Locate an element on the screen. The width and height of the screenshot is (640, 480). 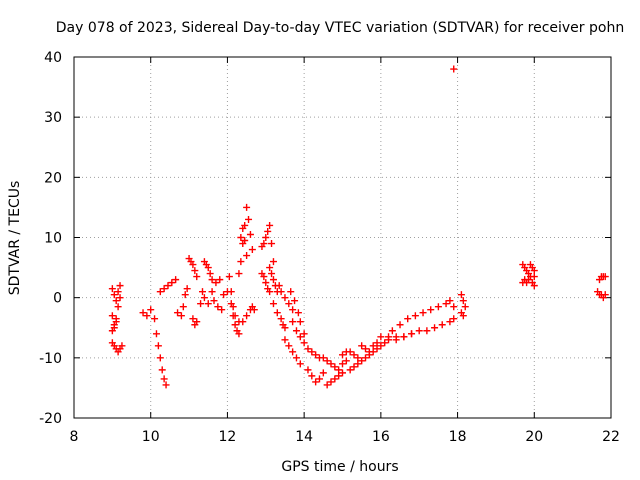
x-tick-labels: 8 10 12 14 16 18 20 22 is located at coordinates (345, 437).